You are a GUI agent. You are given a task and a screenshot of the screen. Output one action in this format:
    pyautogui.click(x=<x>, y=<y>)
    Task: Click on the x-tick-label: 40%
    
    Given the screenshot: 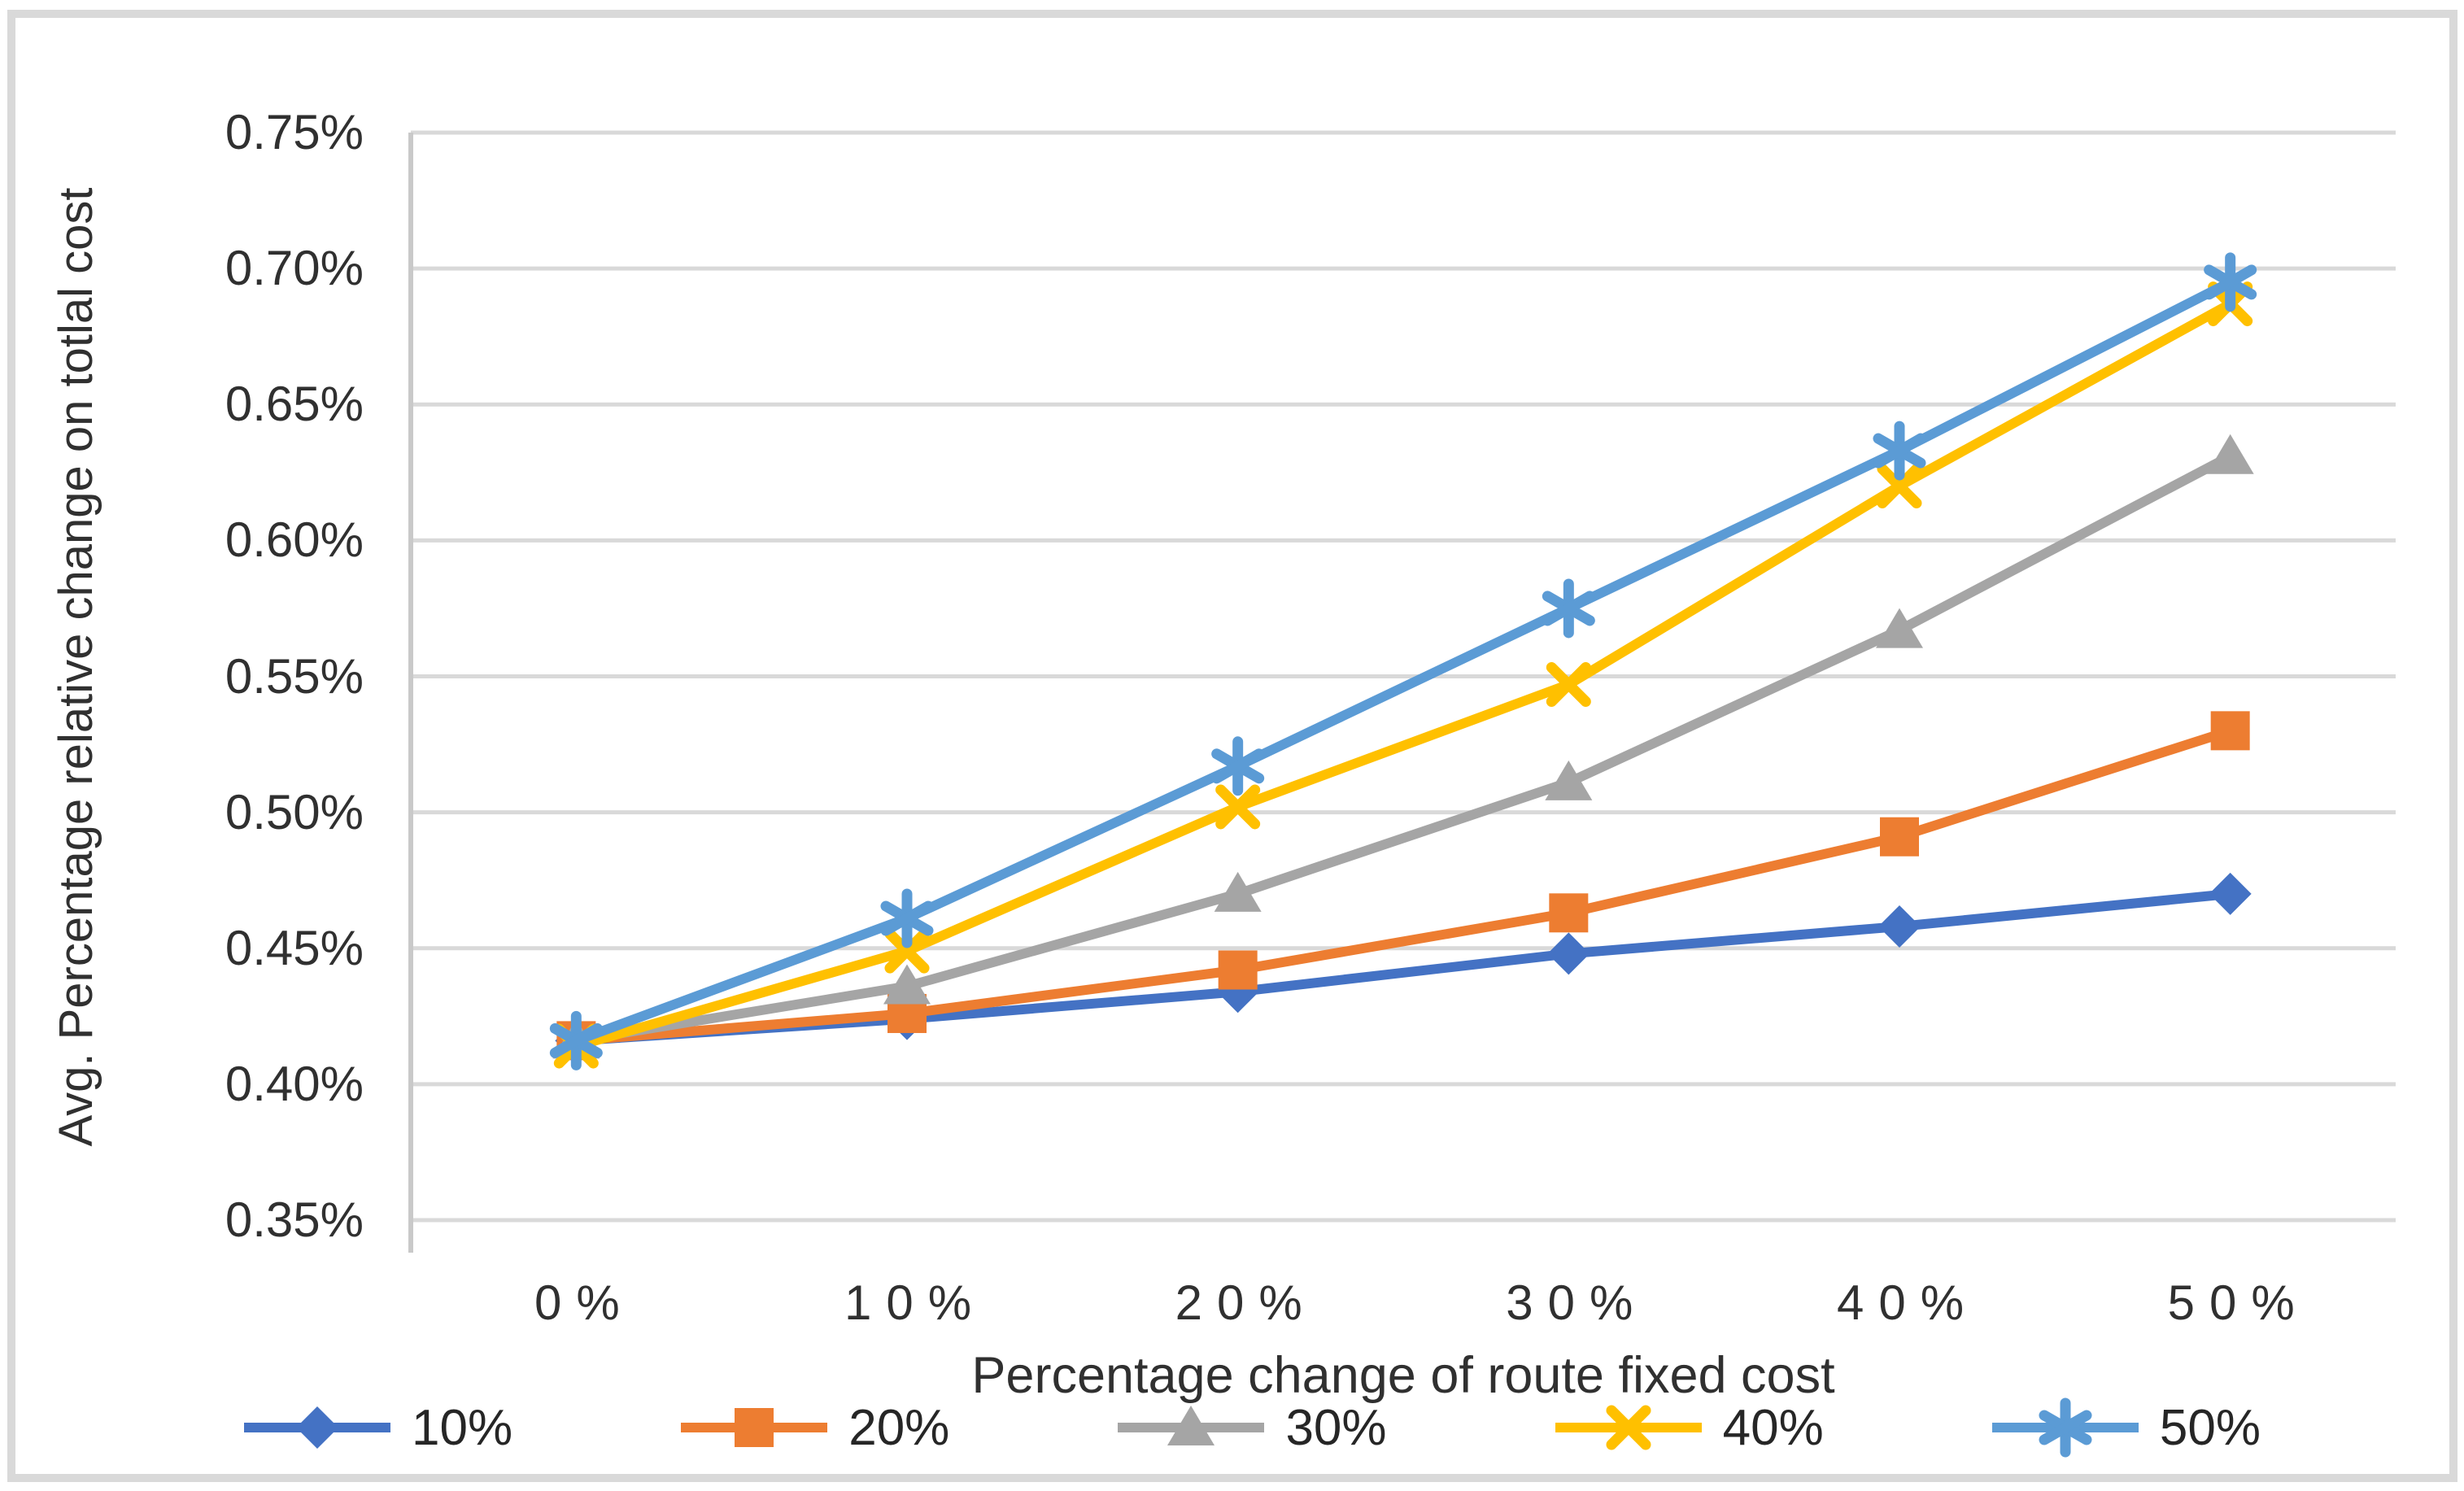 What is the action you would take?
    pyautogui.click(x=1908, y=1302)
    